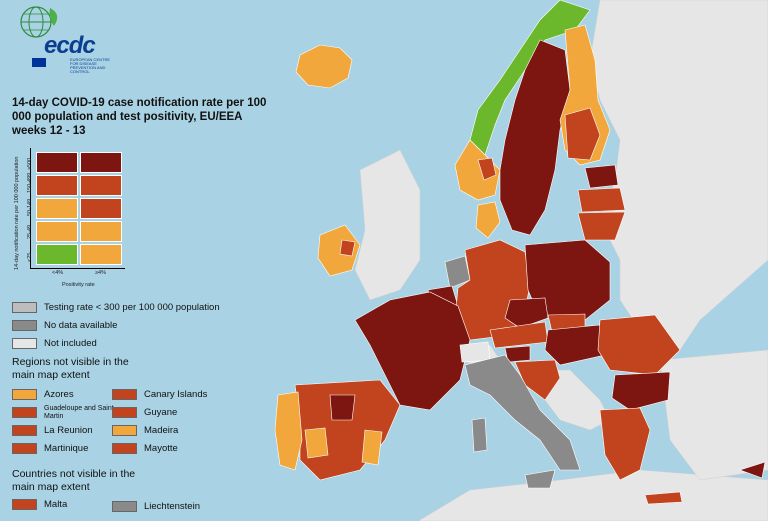 Image resolution: width=768 pixels, height=521 pixels. What do you see at coordinates (625, 444) in the screenshot?
I see `greece` at bounding box center [625, 444].